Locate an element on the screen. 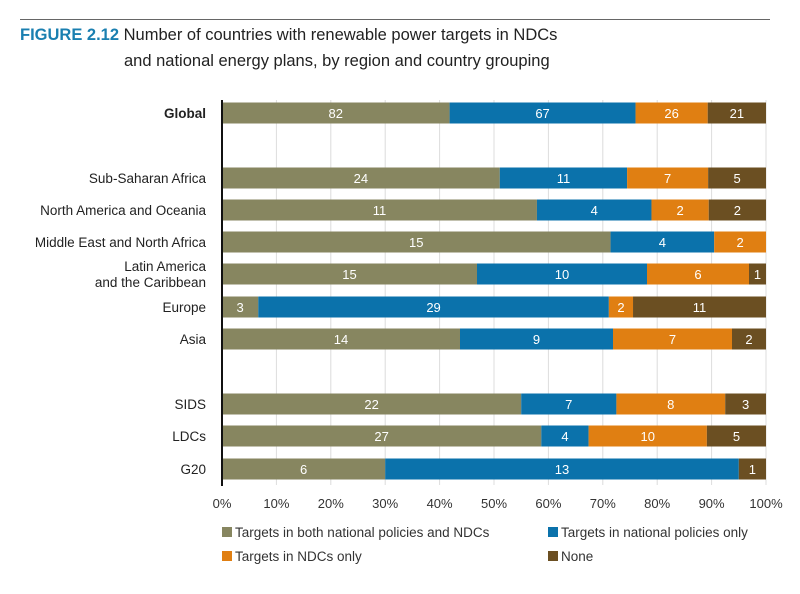  category-label: Asia is located at coordinates (193, 339).